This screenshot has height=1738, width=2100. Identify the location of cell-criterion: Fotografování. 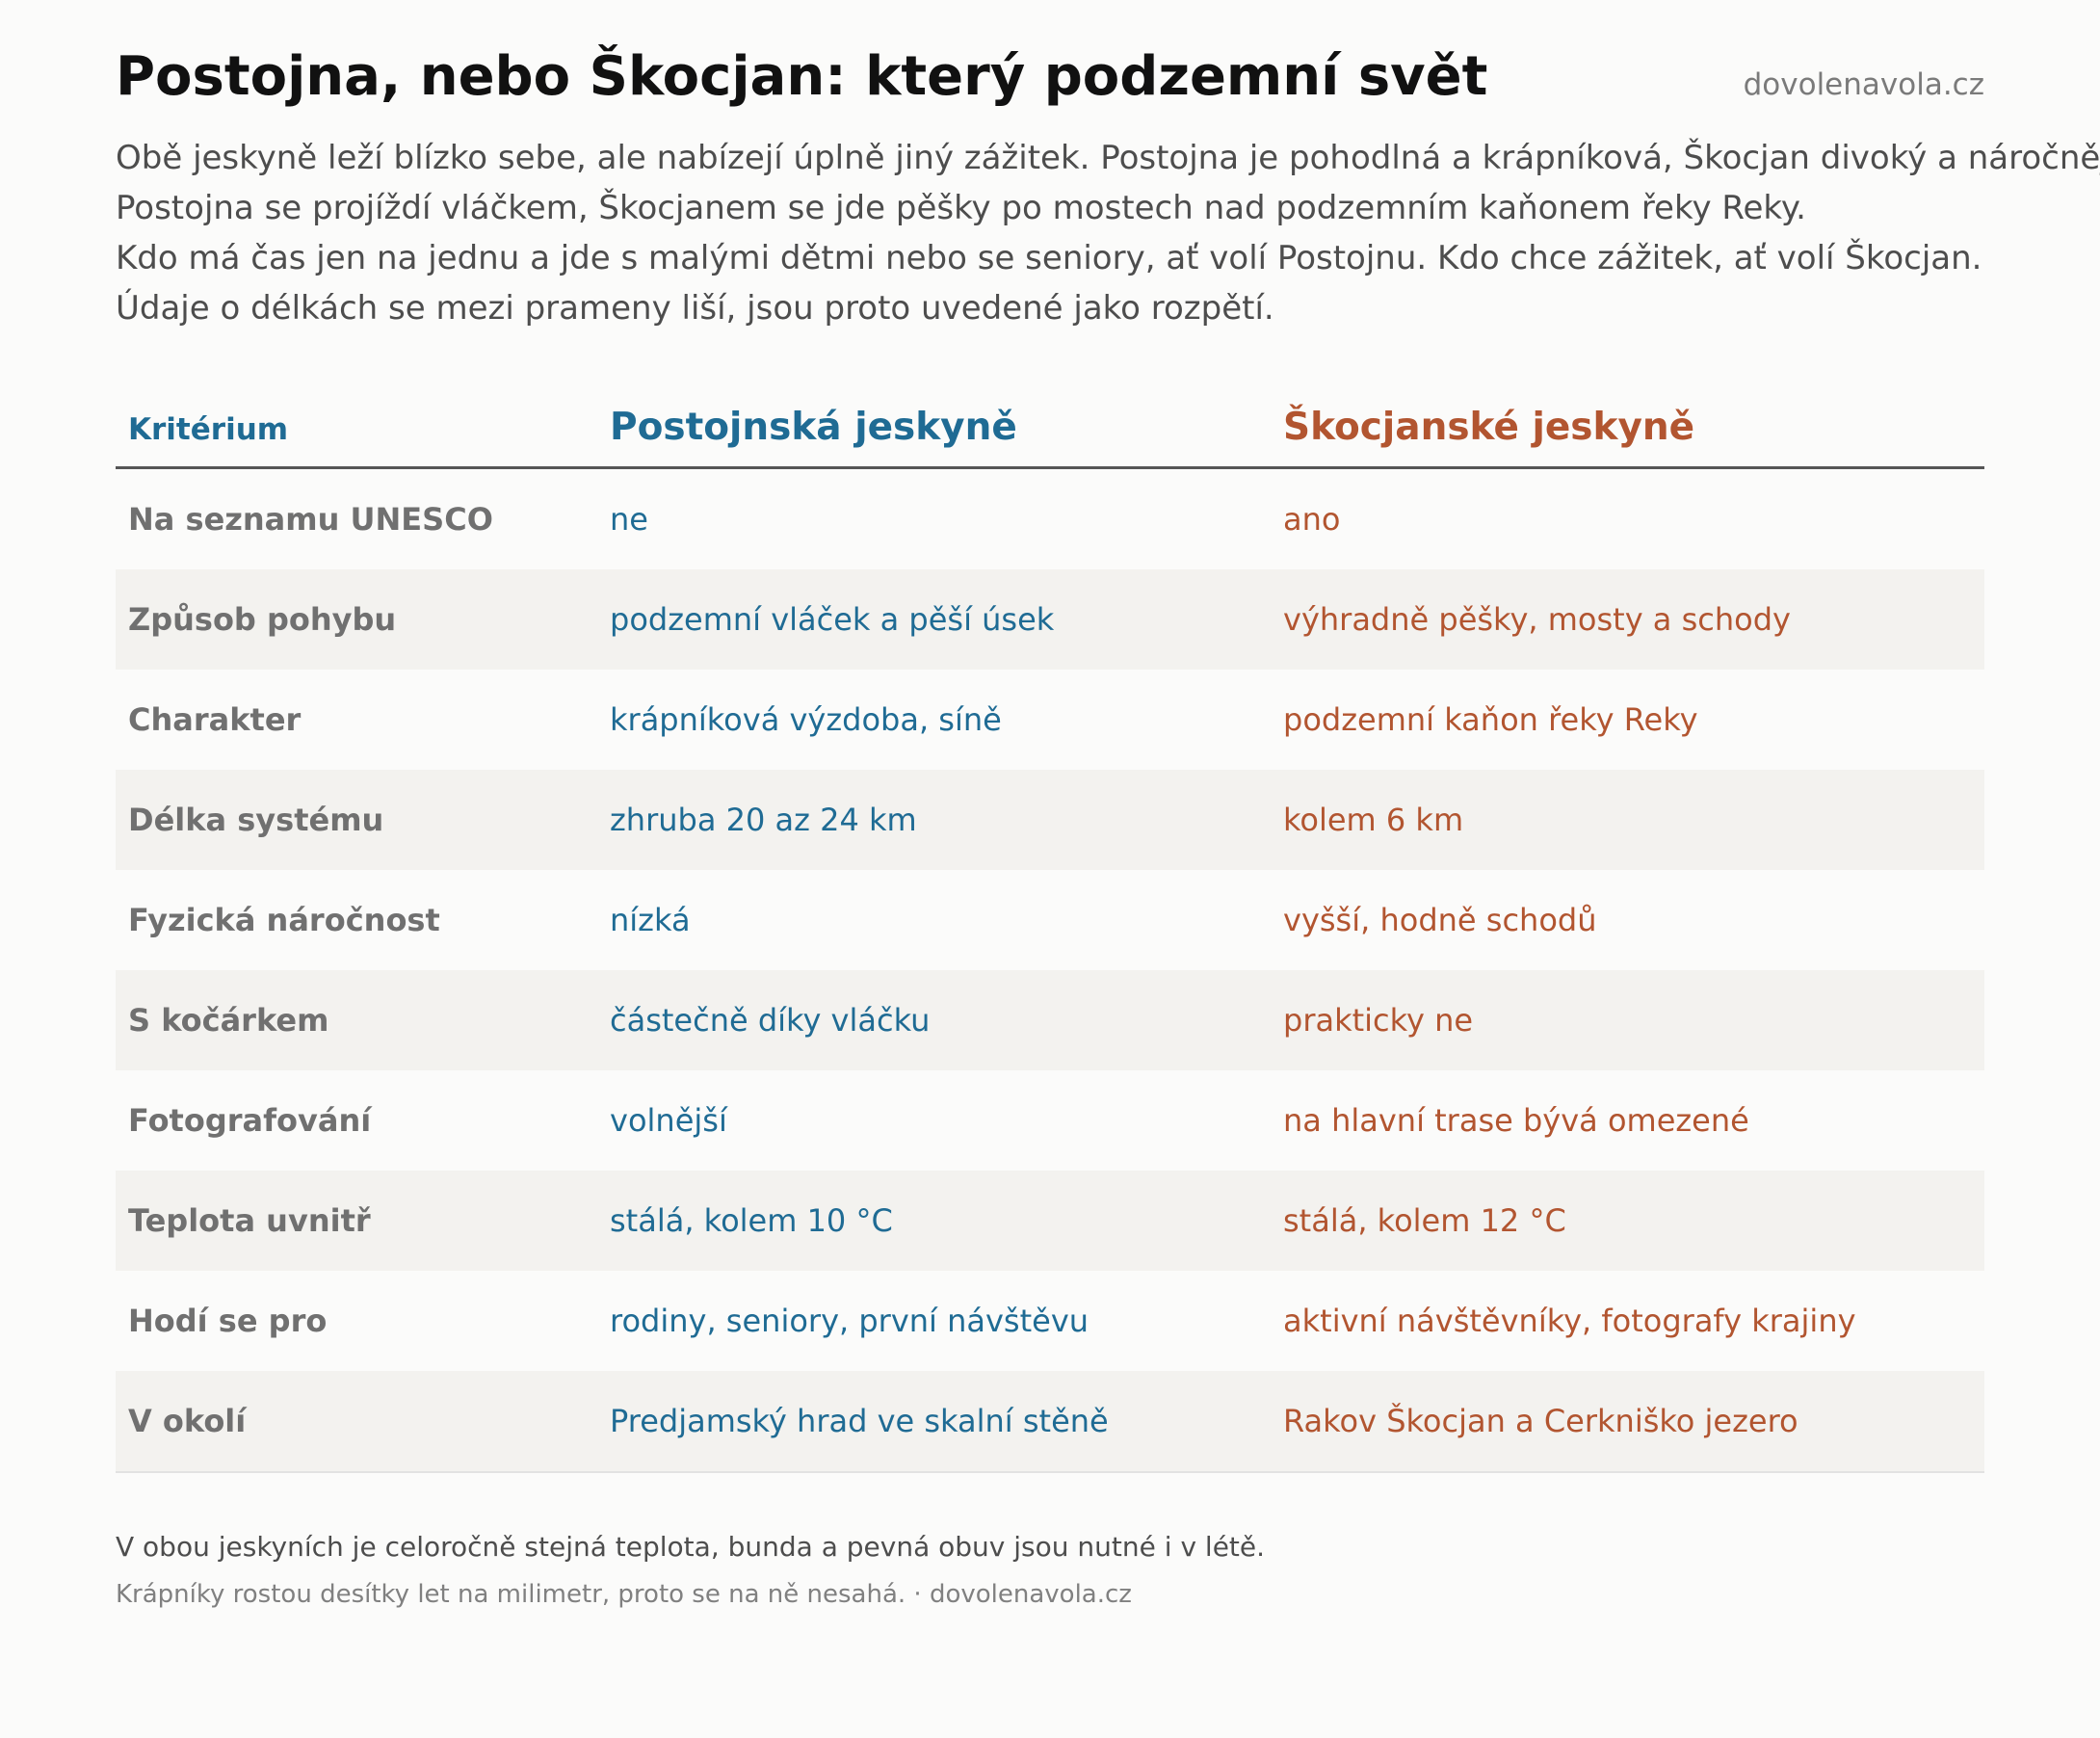
(250, 1120).